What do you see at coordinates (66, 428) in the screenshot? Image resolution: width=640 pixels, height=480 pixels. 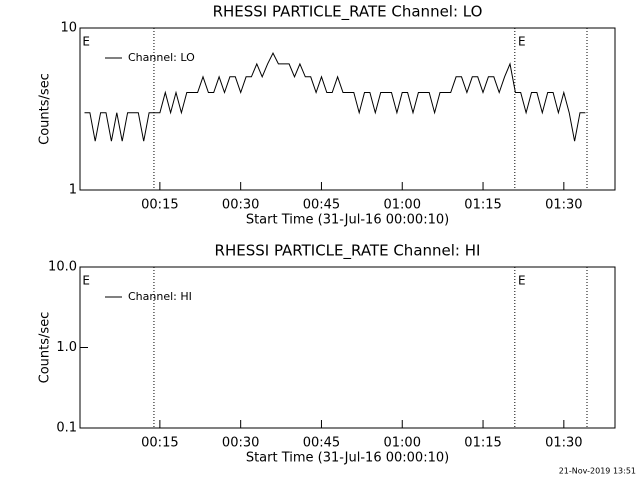 I see `y-tick-label: 0.1` at bounding box center [66, 428].